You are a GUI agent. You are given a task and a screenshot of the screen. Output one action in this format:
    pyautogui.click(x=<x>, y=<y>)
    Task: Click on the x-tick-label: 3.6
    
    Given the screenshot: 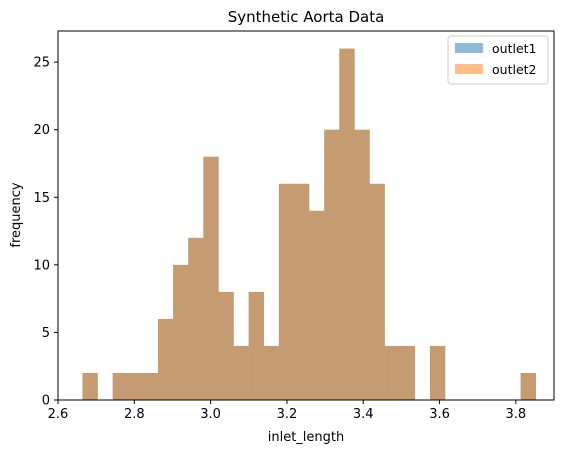 What is the action you would take?
    pyautogui.click(x=439, y=414)
    